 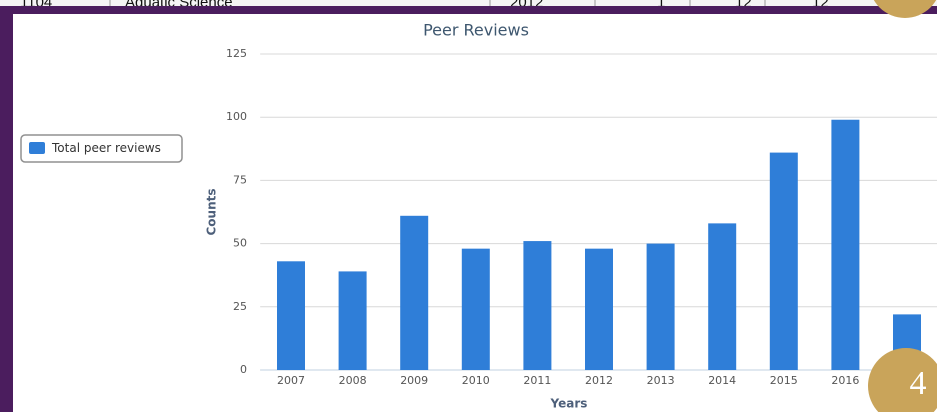 What do you see at coordinates (537, 380) in the screenshot?
I see `x-tick-label: 2011` at bounding box center [537, 380].